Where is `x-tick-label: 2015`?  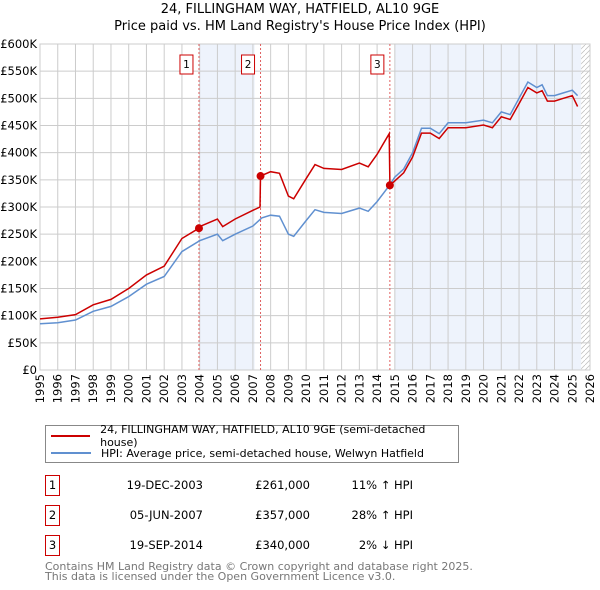 x-tick-label: 2015 is located at coordinates (395, 388).